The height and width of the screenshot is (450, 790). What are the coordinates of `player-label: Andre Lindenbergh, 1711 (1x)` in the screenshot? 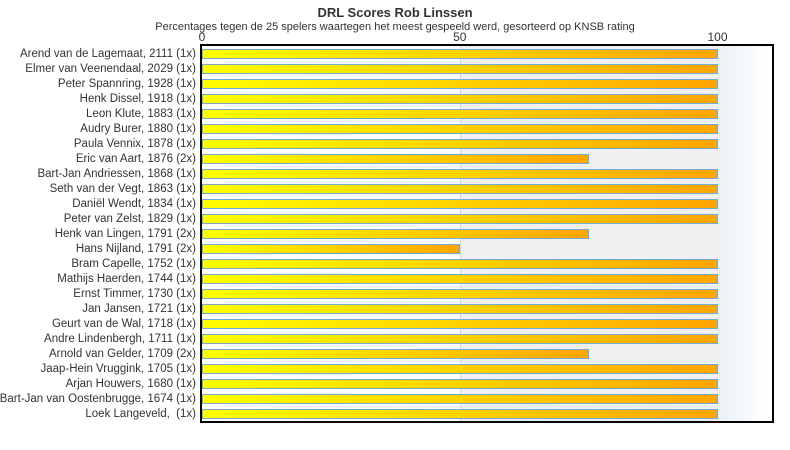 It's located at (120, 338).